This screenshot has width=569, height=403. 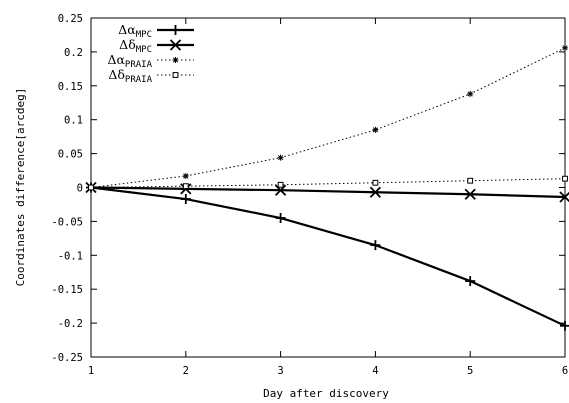 What do you see at coordinates (91, 371) in the screenshot?
I see `x-tick-label: 1` at bounding box center [91, 371].